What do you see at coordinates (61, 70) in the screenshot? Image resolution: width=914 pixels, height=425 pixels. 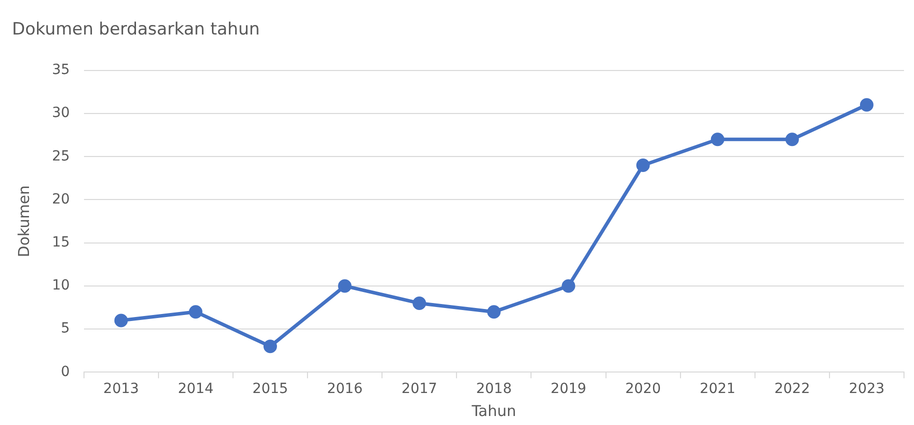 I see `y-tick-label: 35` at bounding box center [61, 70].